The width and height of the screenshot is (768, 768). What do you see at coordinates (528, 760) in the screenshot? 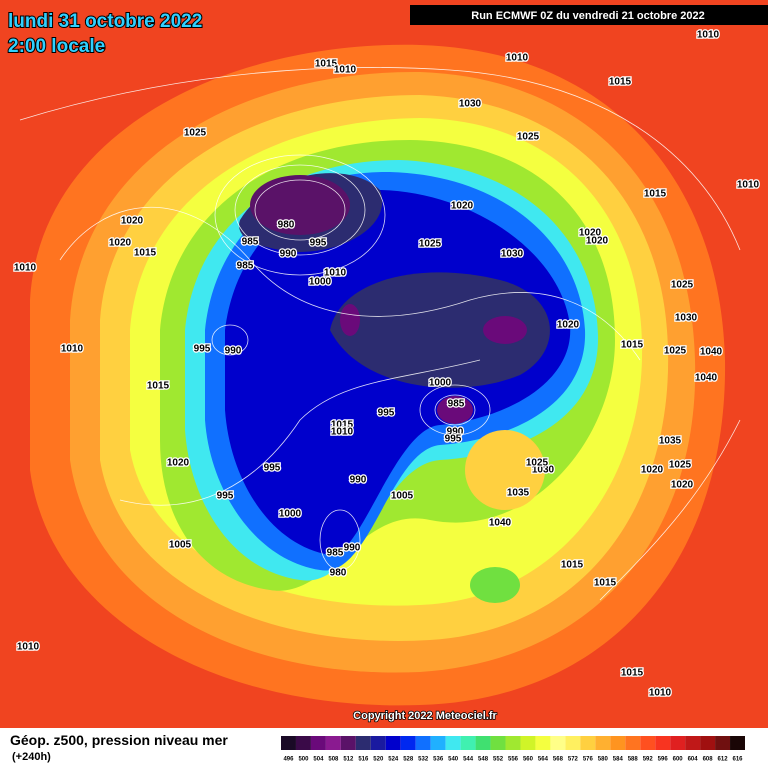
I see `legend-label: 560` at bounding box center [528, 760].